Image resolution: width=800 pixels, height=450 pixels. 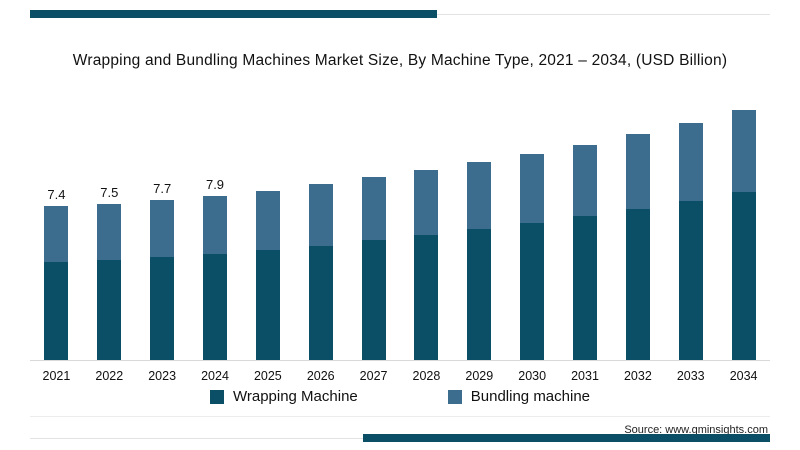 I want to click on bar-total-label: 7.9, so click(x=215, y=184).